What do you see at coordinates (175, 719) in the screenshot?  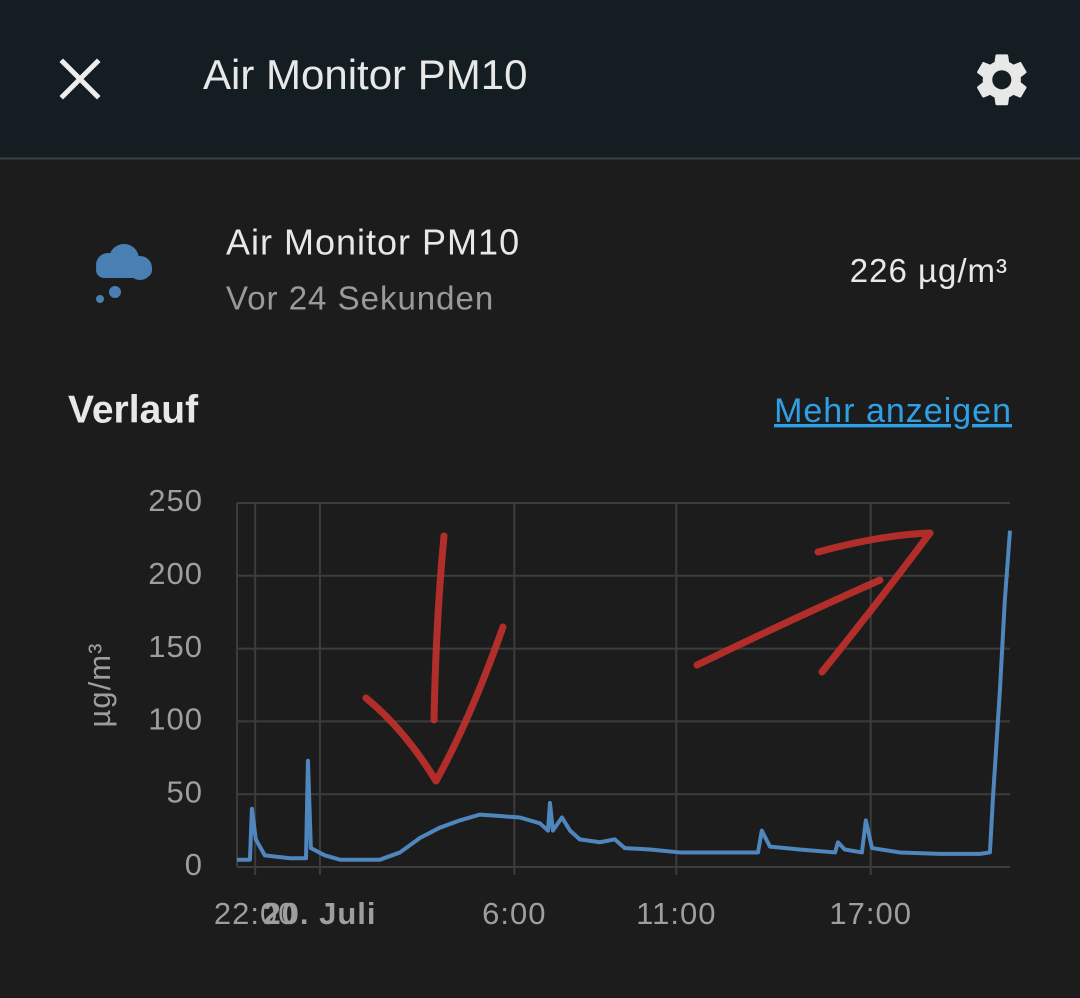 I see `y-tick-label: 100` at bounding box center [175, 719].